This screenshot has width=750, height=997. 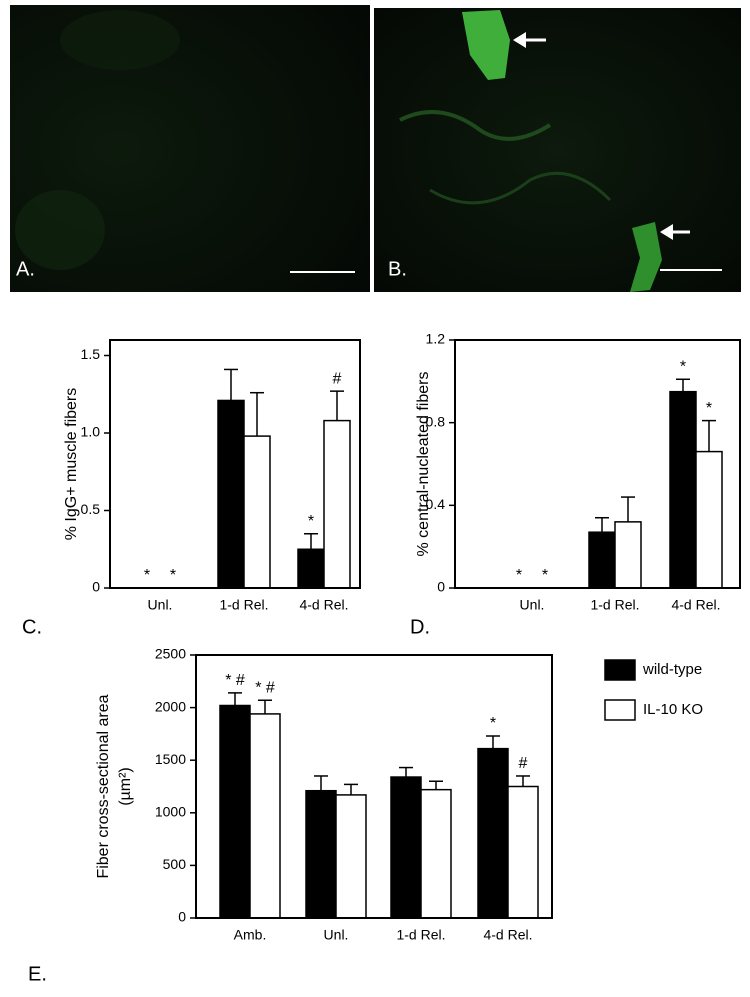 What do you see at coordinates (557, 150) in the screenshot?
I see `image-b: B.` at bounding box center [557, 150].